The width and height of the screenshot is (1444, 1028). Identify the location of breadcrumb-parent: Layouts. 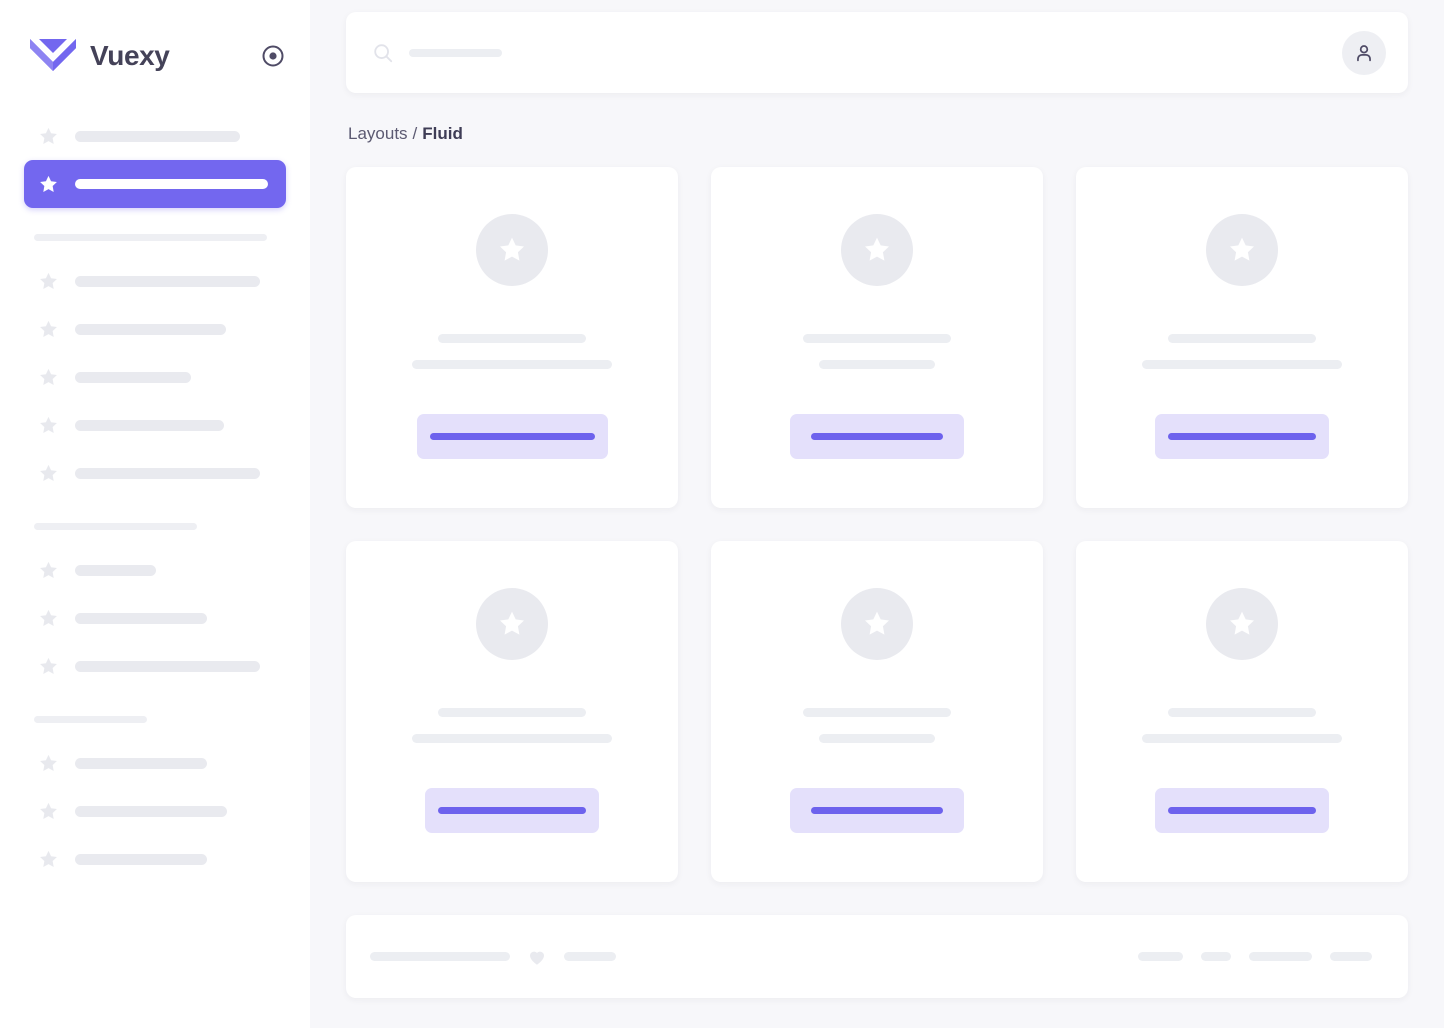
(378, 133).